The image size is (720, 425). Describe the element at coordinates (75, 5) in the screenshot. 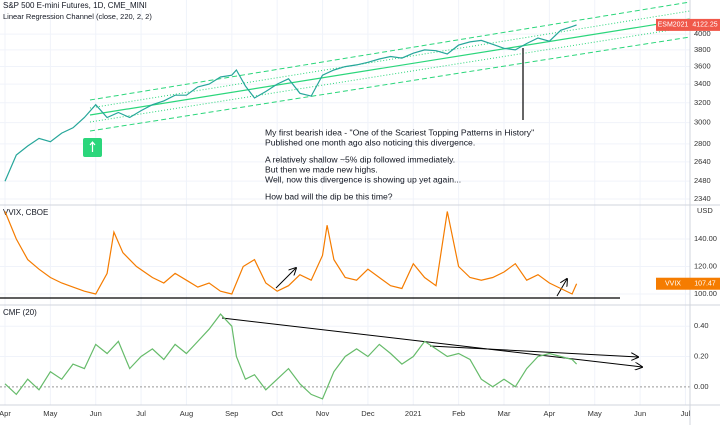

I see `chart-title: S&P 500 E-mini Futures, 1D, CME_MINI` at that location.